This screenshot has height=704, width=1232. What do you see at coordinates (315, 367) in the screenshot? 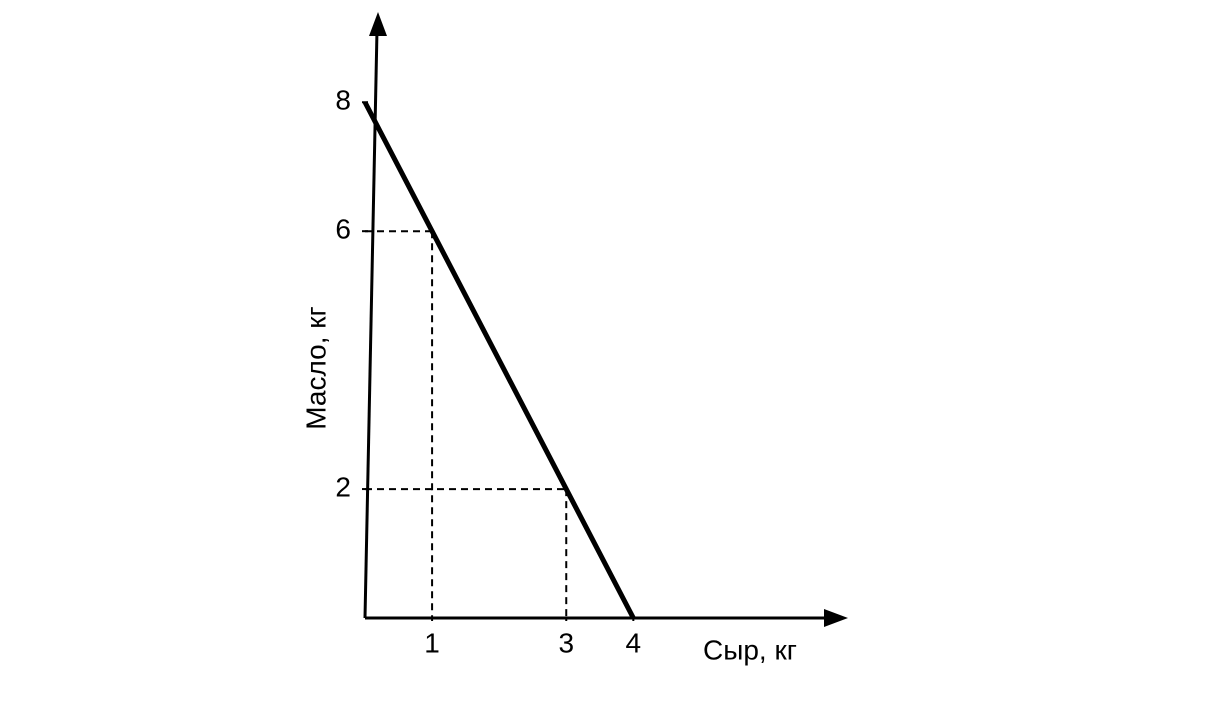
I see `y-axis-title: Масло, кг` at bounding box center [315, 367].